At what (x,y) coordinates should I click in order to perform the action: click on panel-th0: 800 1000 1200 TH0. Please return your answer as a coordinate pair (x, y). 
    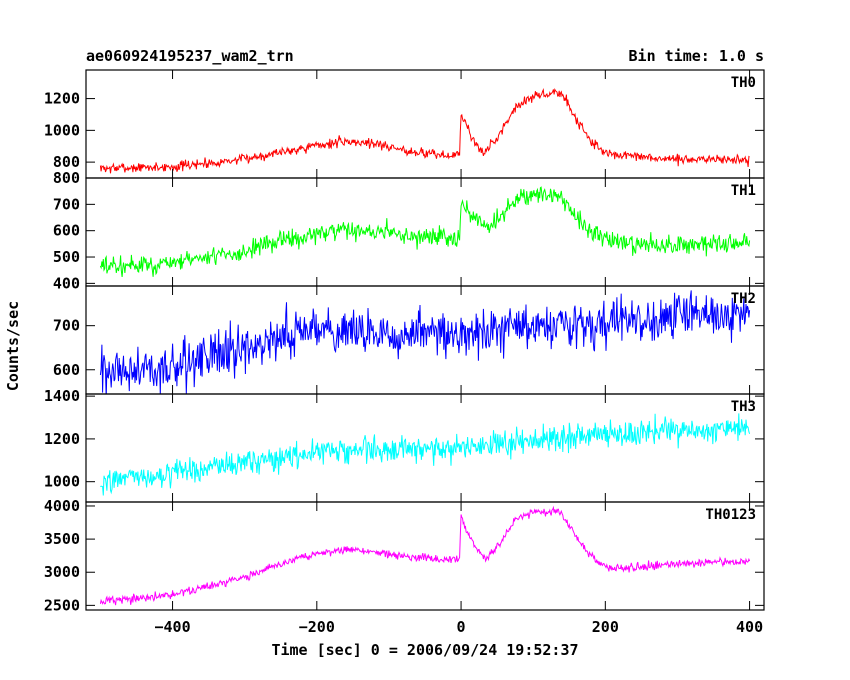
    Looking at the image, I should click on (404, 124).